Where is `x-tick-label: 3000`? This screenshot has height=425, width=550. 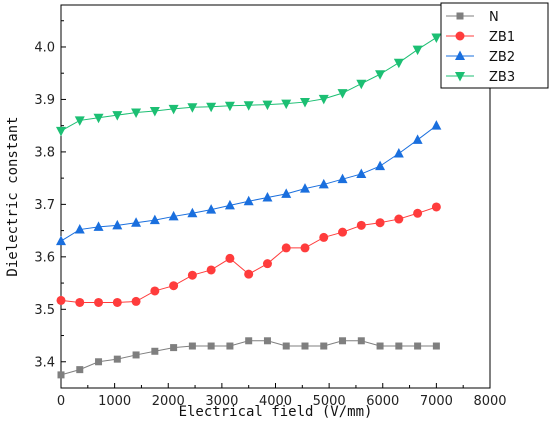 x-tick-label: 3000 is located at coordinates (221, 401).